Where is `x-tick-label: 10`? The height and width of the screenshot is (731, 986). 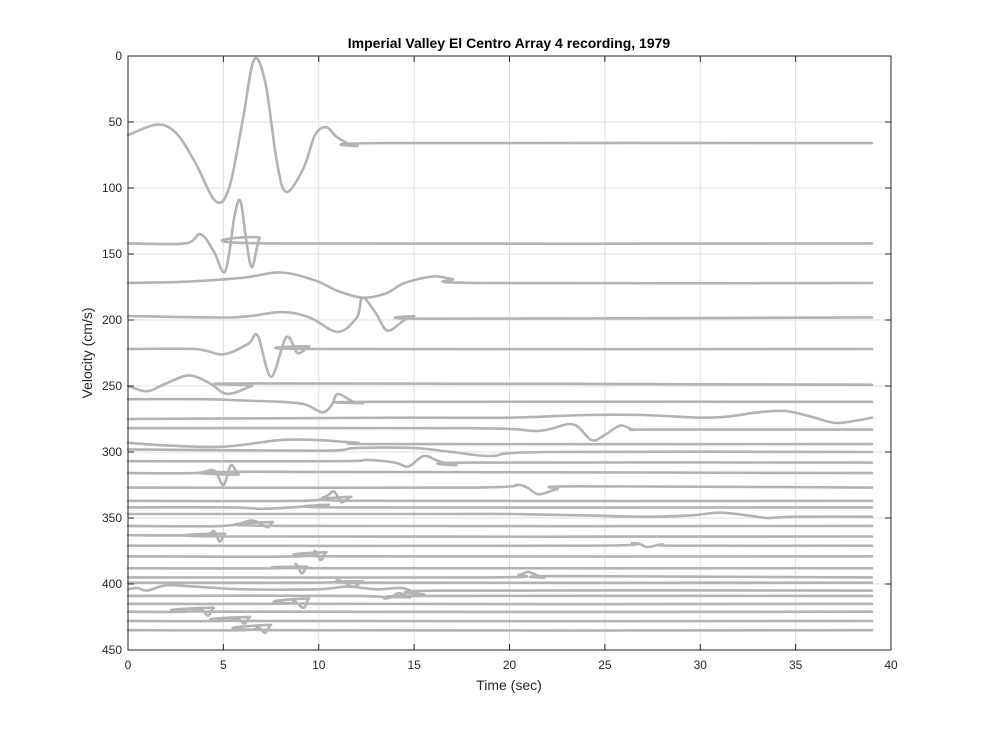
x-tick-label: 10 is located at coordinates (319, 665).